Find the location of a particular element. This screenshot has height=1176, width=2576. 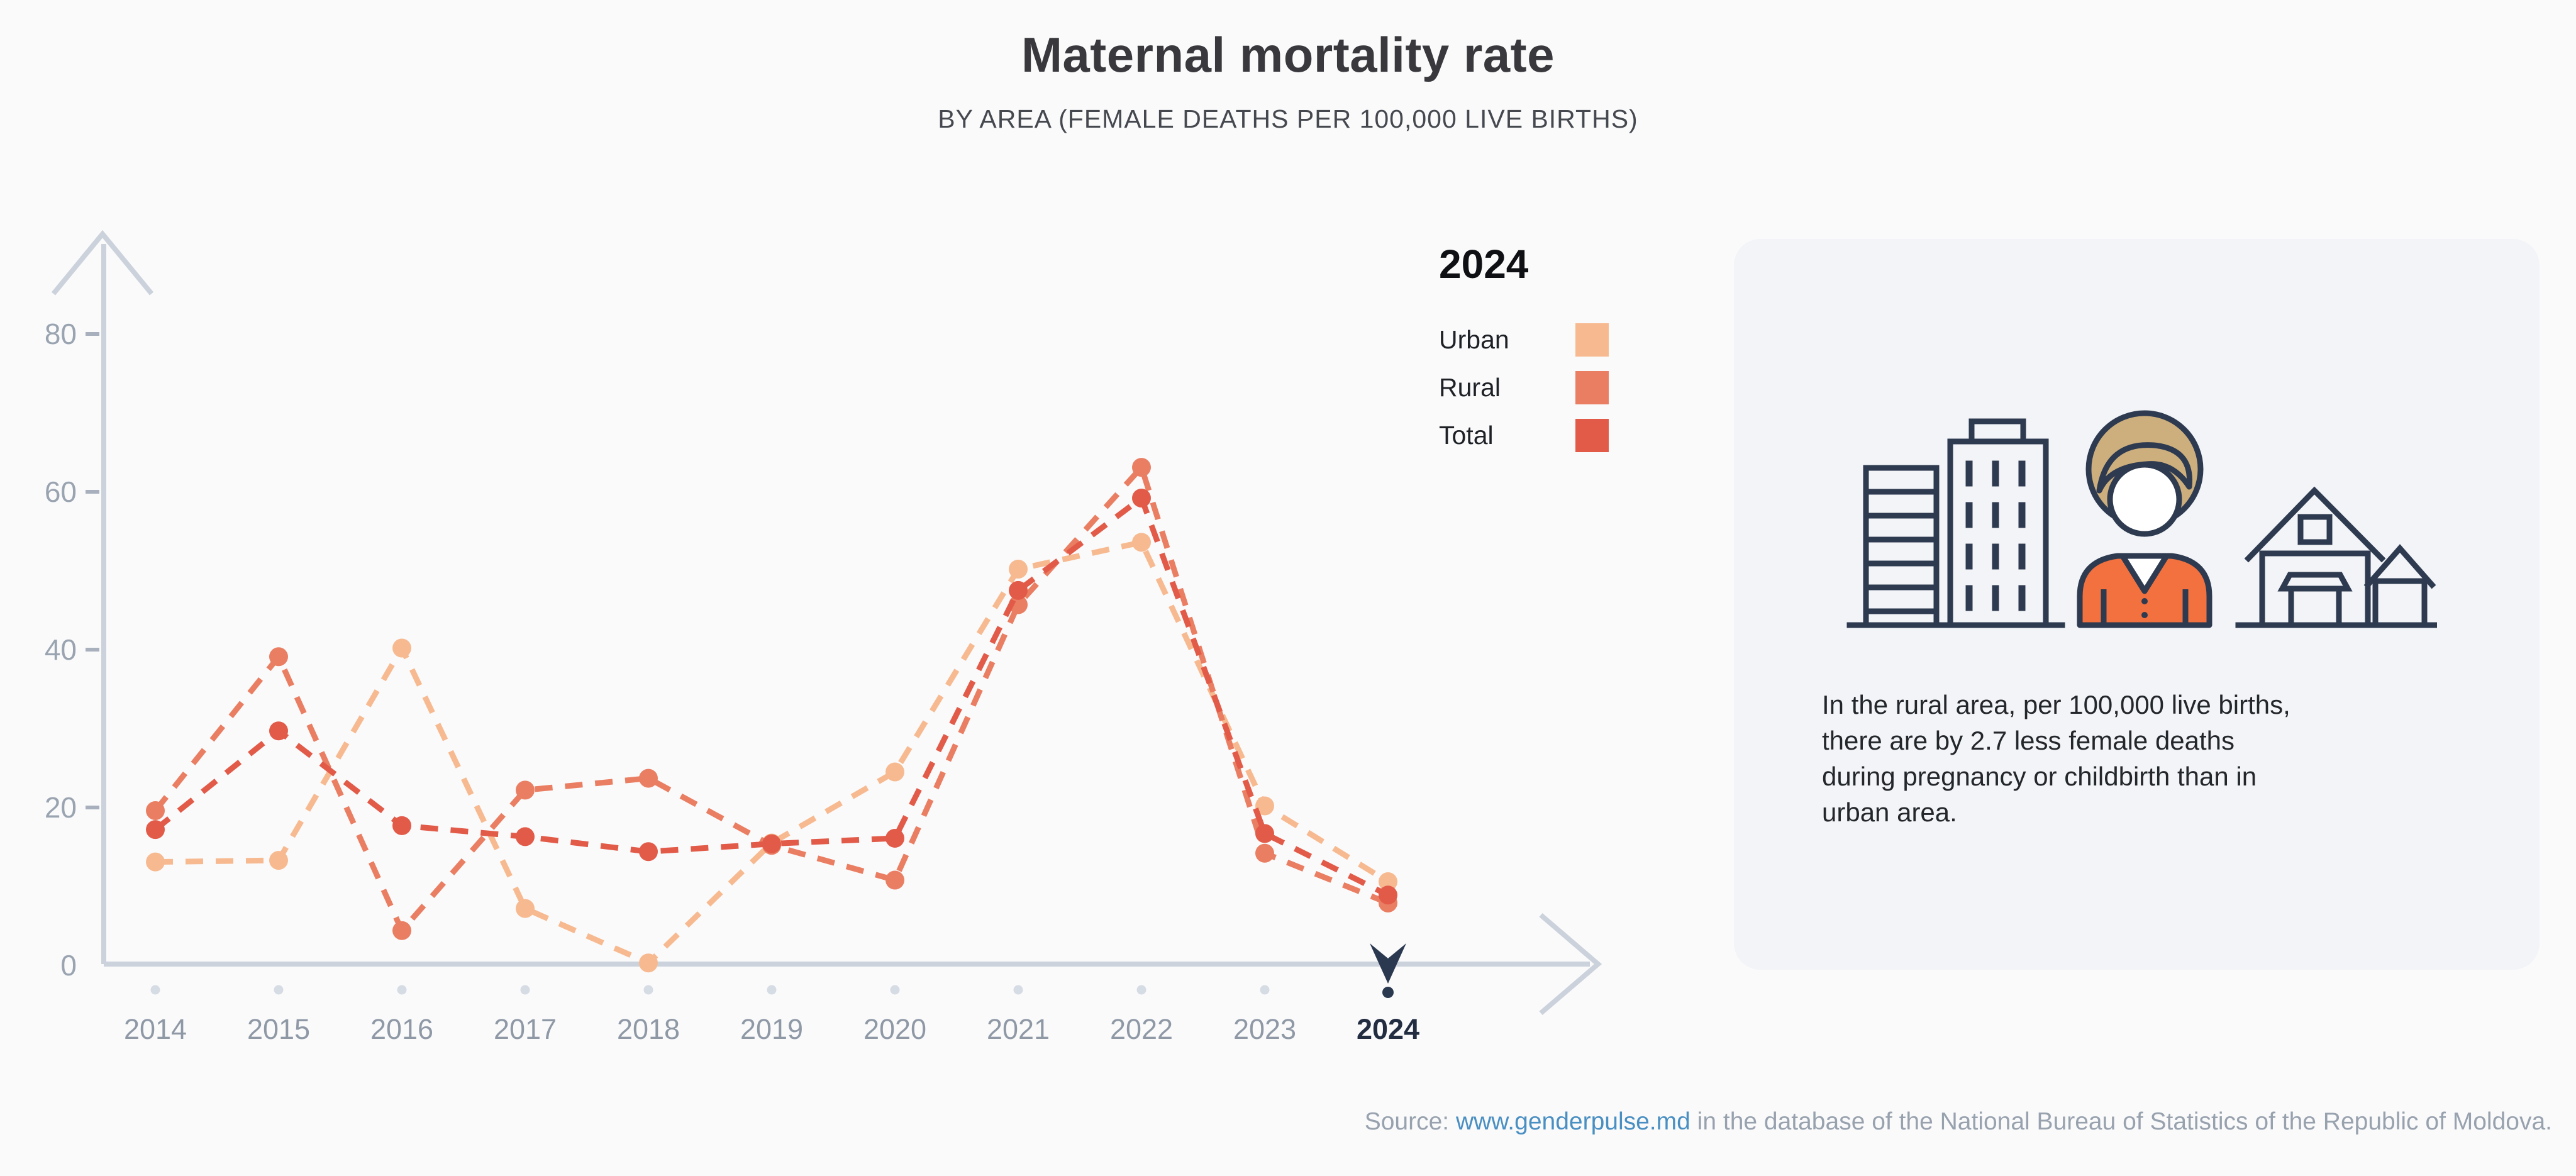

series-total-point-2016 is located at coordinates (401, 826).